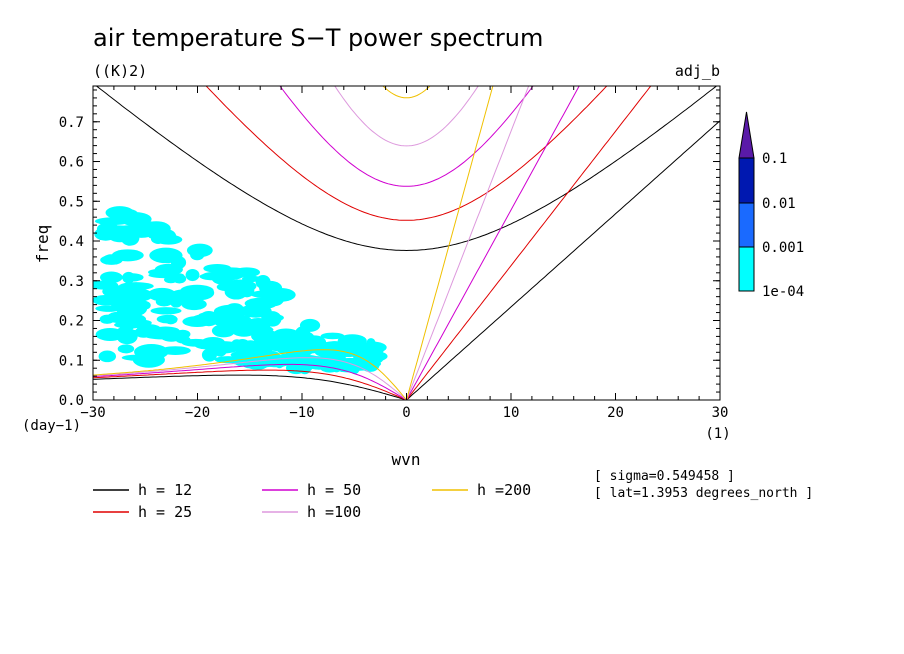 The height and width of the screenshot is (654, 904). Describe the element at coordinates (511, 413) in the screenshot. I see `x-tick-label: 10` at that location.